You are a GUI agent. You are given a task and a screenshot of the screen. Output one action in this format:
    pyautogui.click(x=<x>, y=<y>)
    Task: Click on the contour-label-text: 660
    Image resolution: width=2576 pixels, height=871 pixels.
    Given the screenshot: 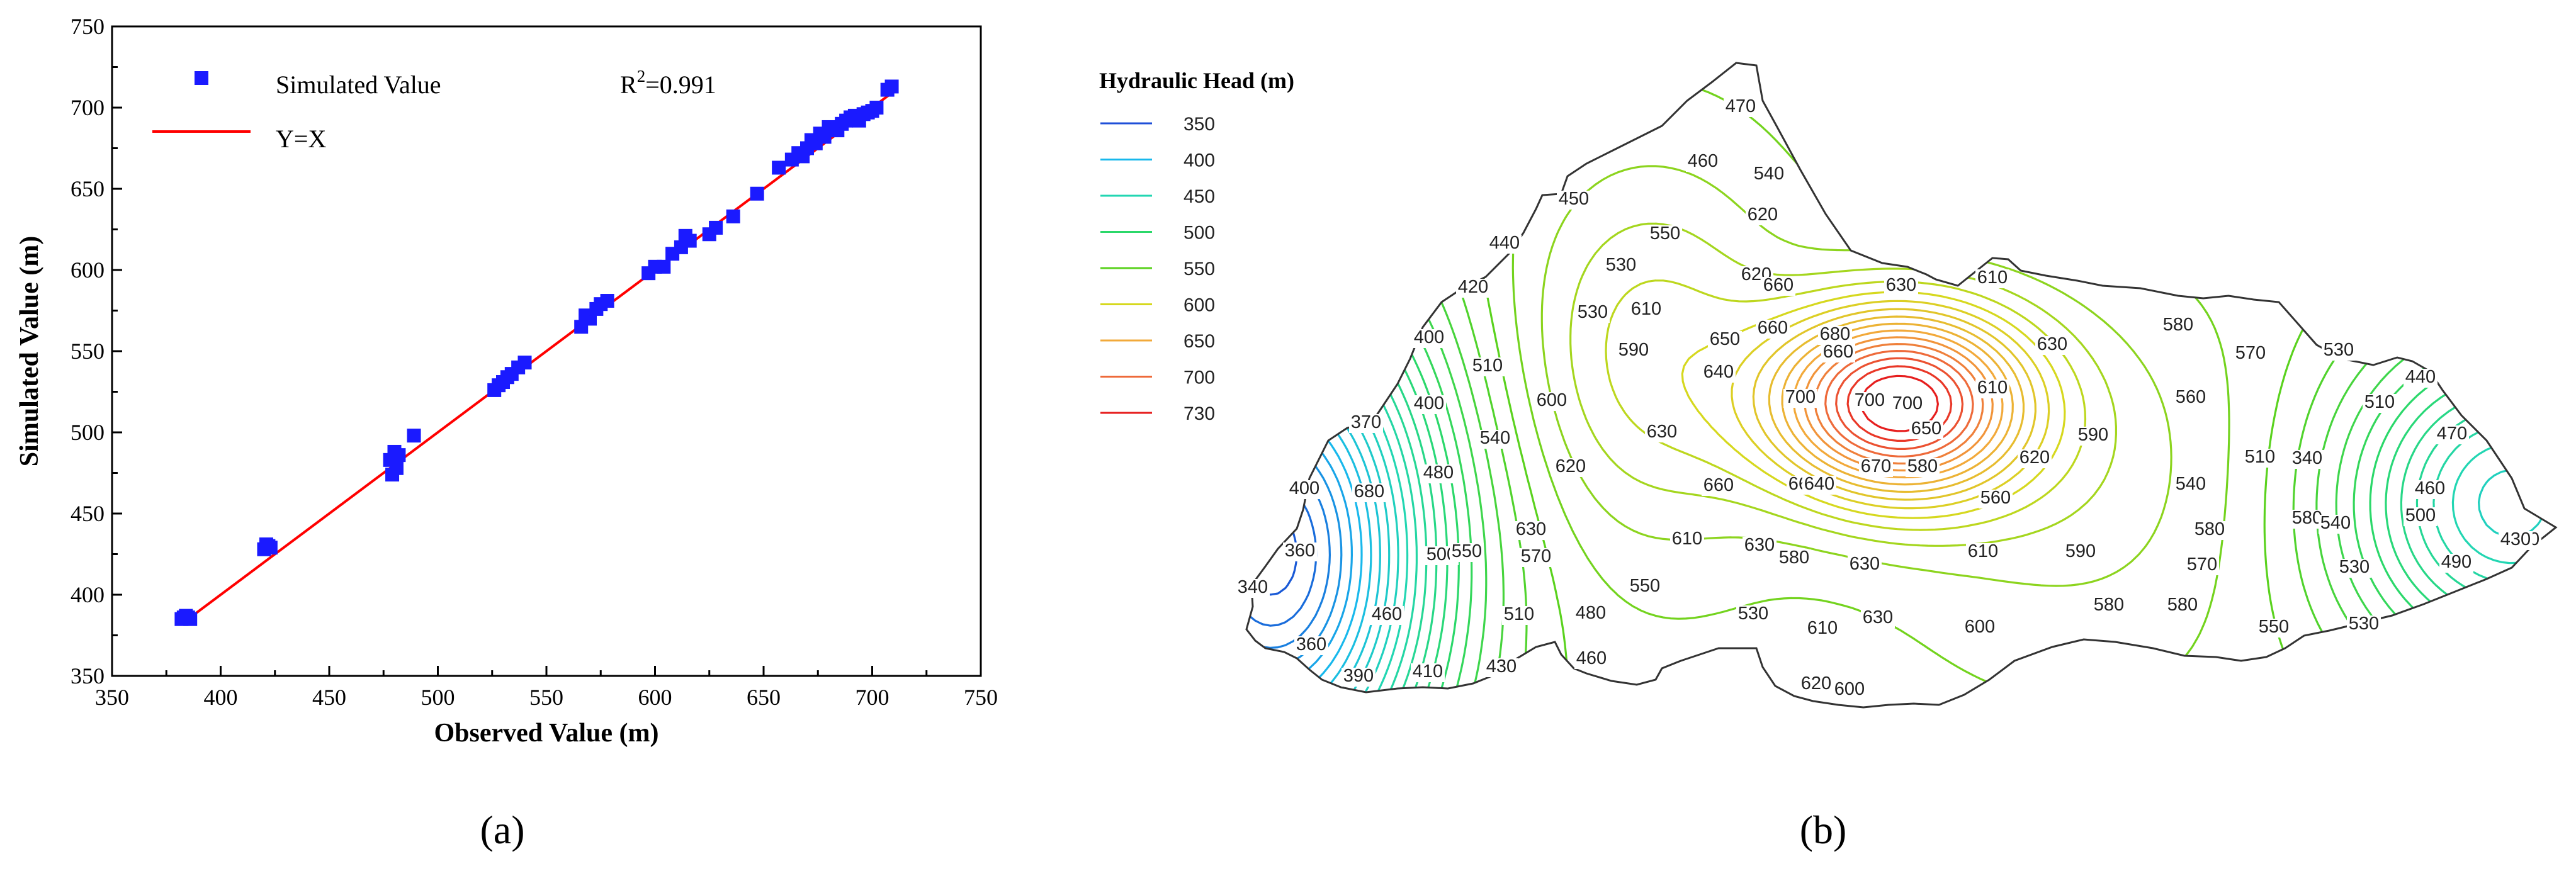 What is the action you would take?
    pyautogui.click(x=1773, y=328)
    